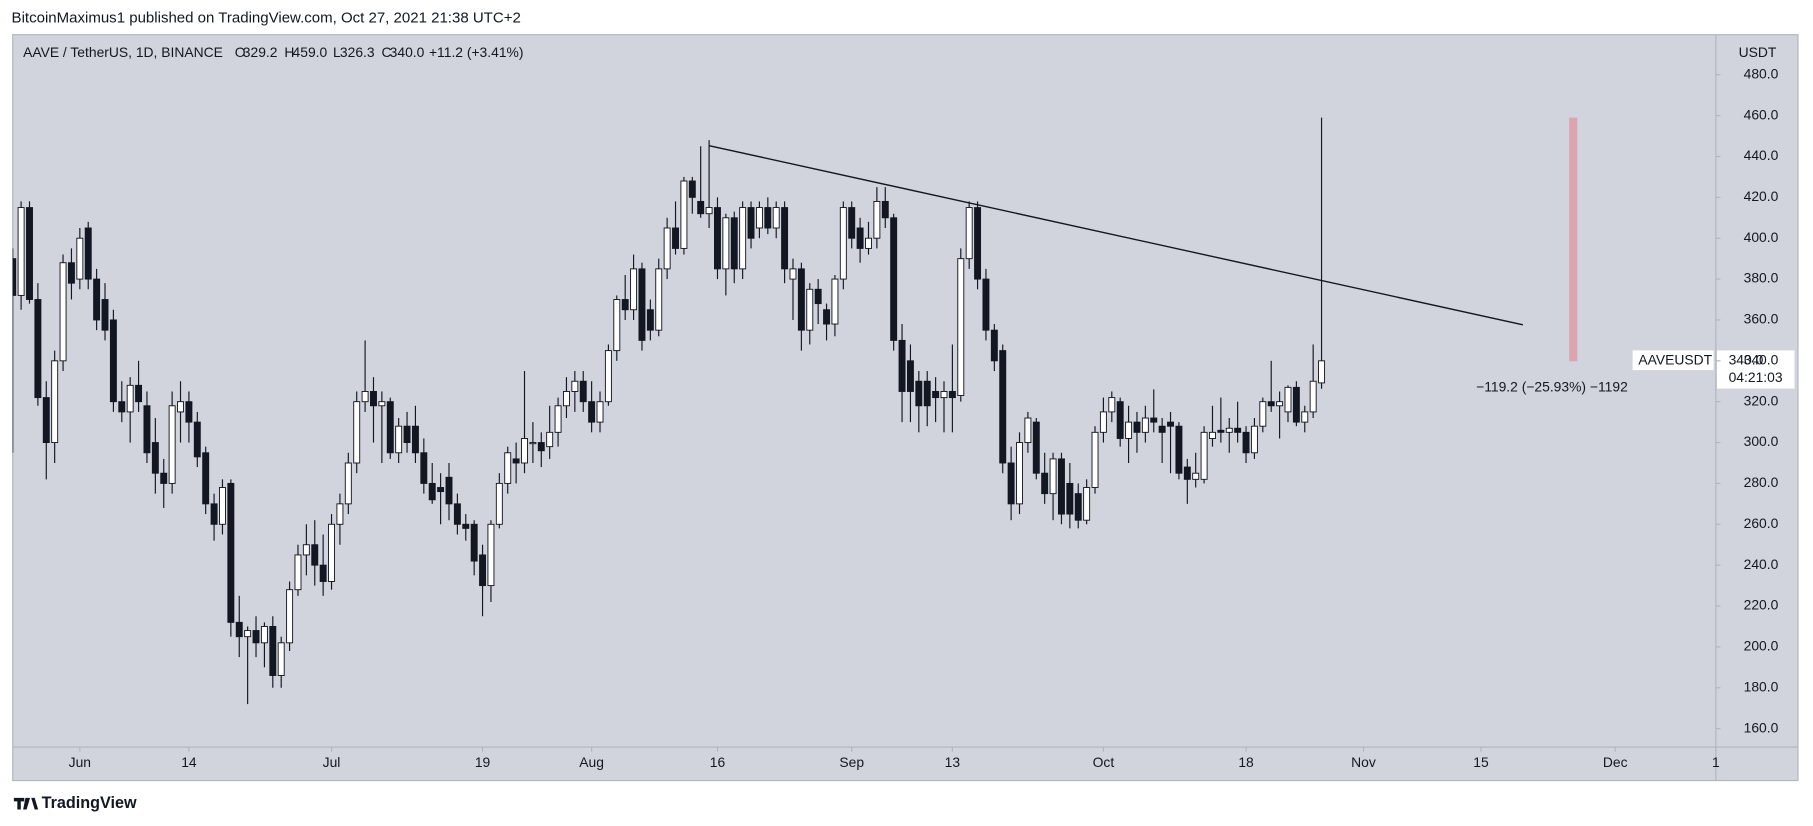  Describe the element at coordinates (123, 52) in the screenshot. I see `legend-symbol: AAVE / TetherUS, 1D, BINANCE` at that location.